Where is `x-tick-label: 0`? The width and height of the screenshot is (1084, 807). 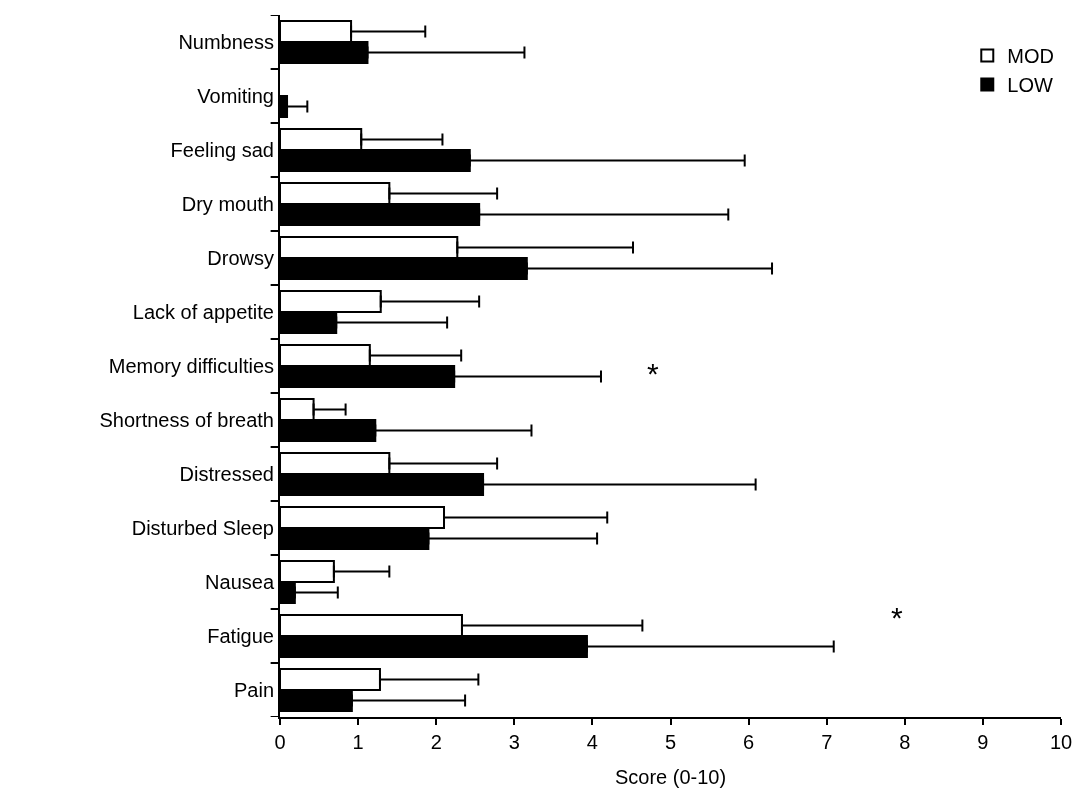 x-tick-label: 0 is located at coordinates (280, 742).